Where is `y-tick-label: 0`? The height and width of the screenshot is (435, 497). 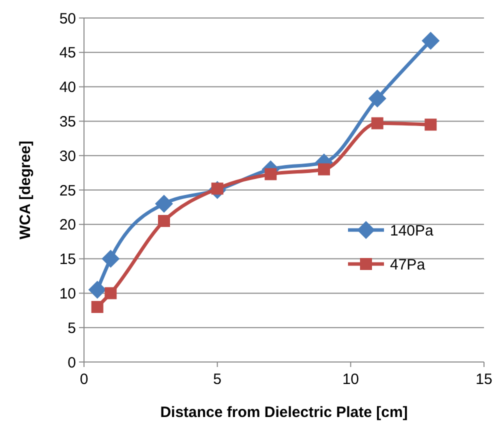 y-tick-label: 0 is located at coordinates (72, 363).